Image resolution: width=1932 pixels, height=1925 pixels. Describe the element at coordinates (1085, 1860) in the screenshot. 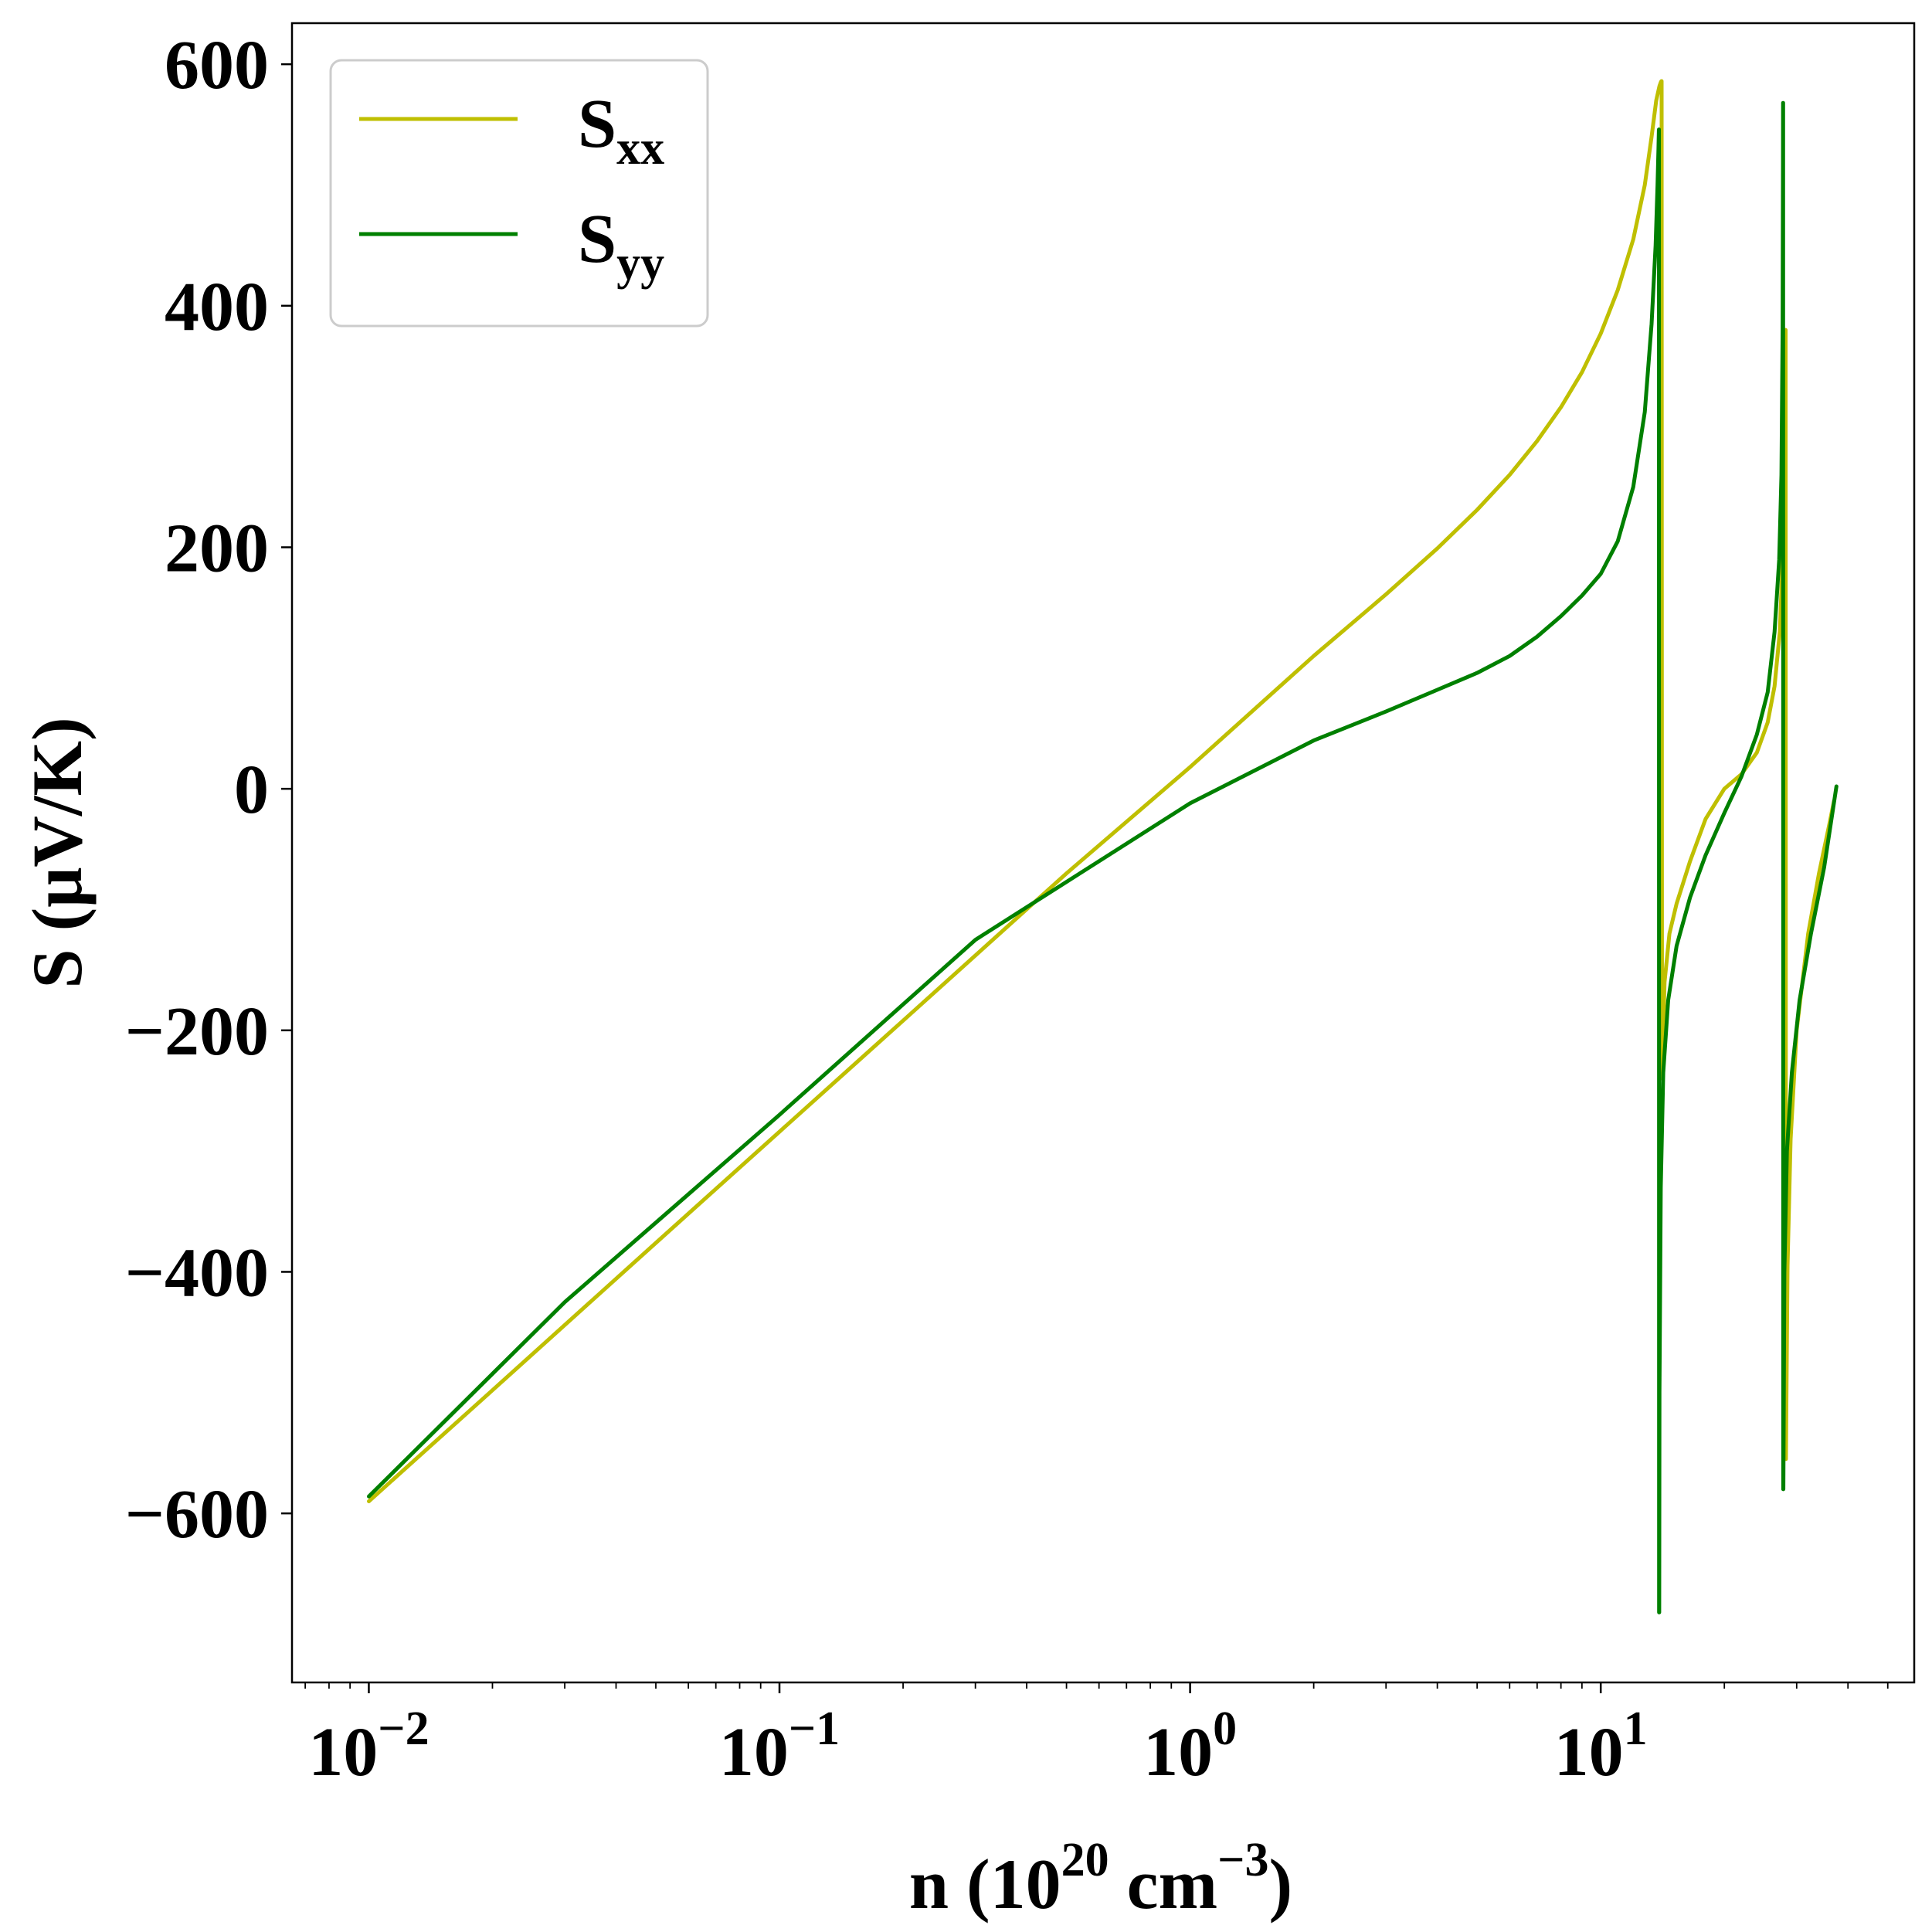

I see `x-axis-title-exp1: 20` at that location.